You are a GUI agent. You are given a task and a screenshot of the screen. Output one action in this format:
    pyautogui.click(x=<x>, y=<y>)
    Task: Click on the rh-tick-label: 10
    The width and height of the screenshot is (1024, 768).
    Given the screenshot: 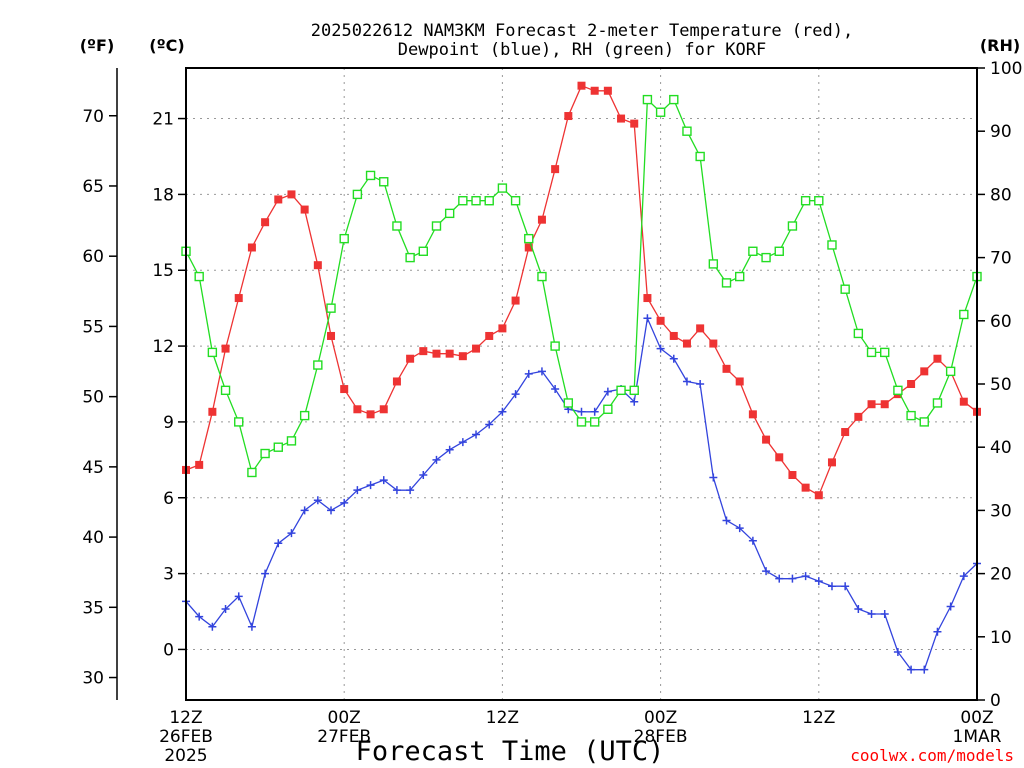 What is the action you would take?
    pyautogui.click(x=1001, y=638)
    